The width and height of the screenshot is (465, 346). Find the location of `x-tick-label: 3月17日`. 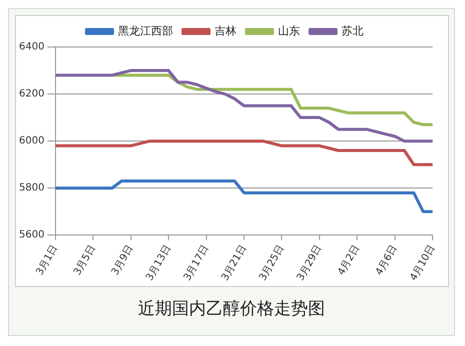

x-tick-label: 3月17日 is located at coordinates (197, 263).